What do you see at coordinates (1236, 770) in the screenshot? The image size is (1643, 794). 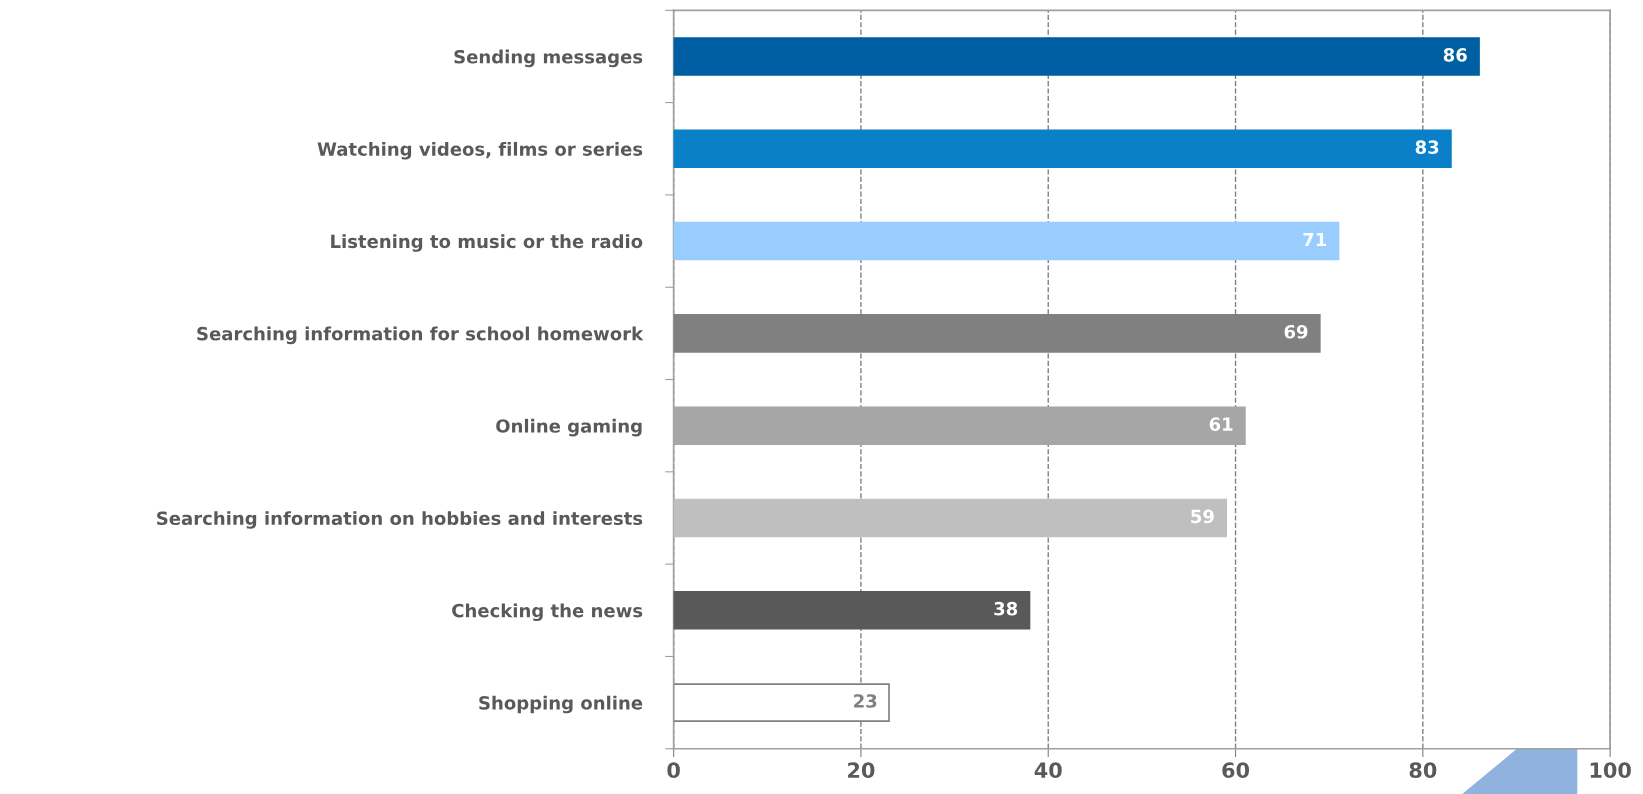 I see `x-tick-label: 60` at bounding box center [1236, 770].